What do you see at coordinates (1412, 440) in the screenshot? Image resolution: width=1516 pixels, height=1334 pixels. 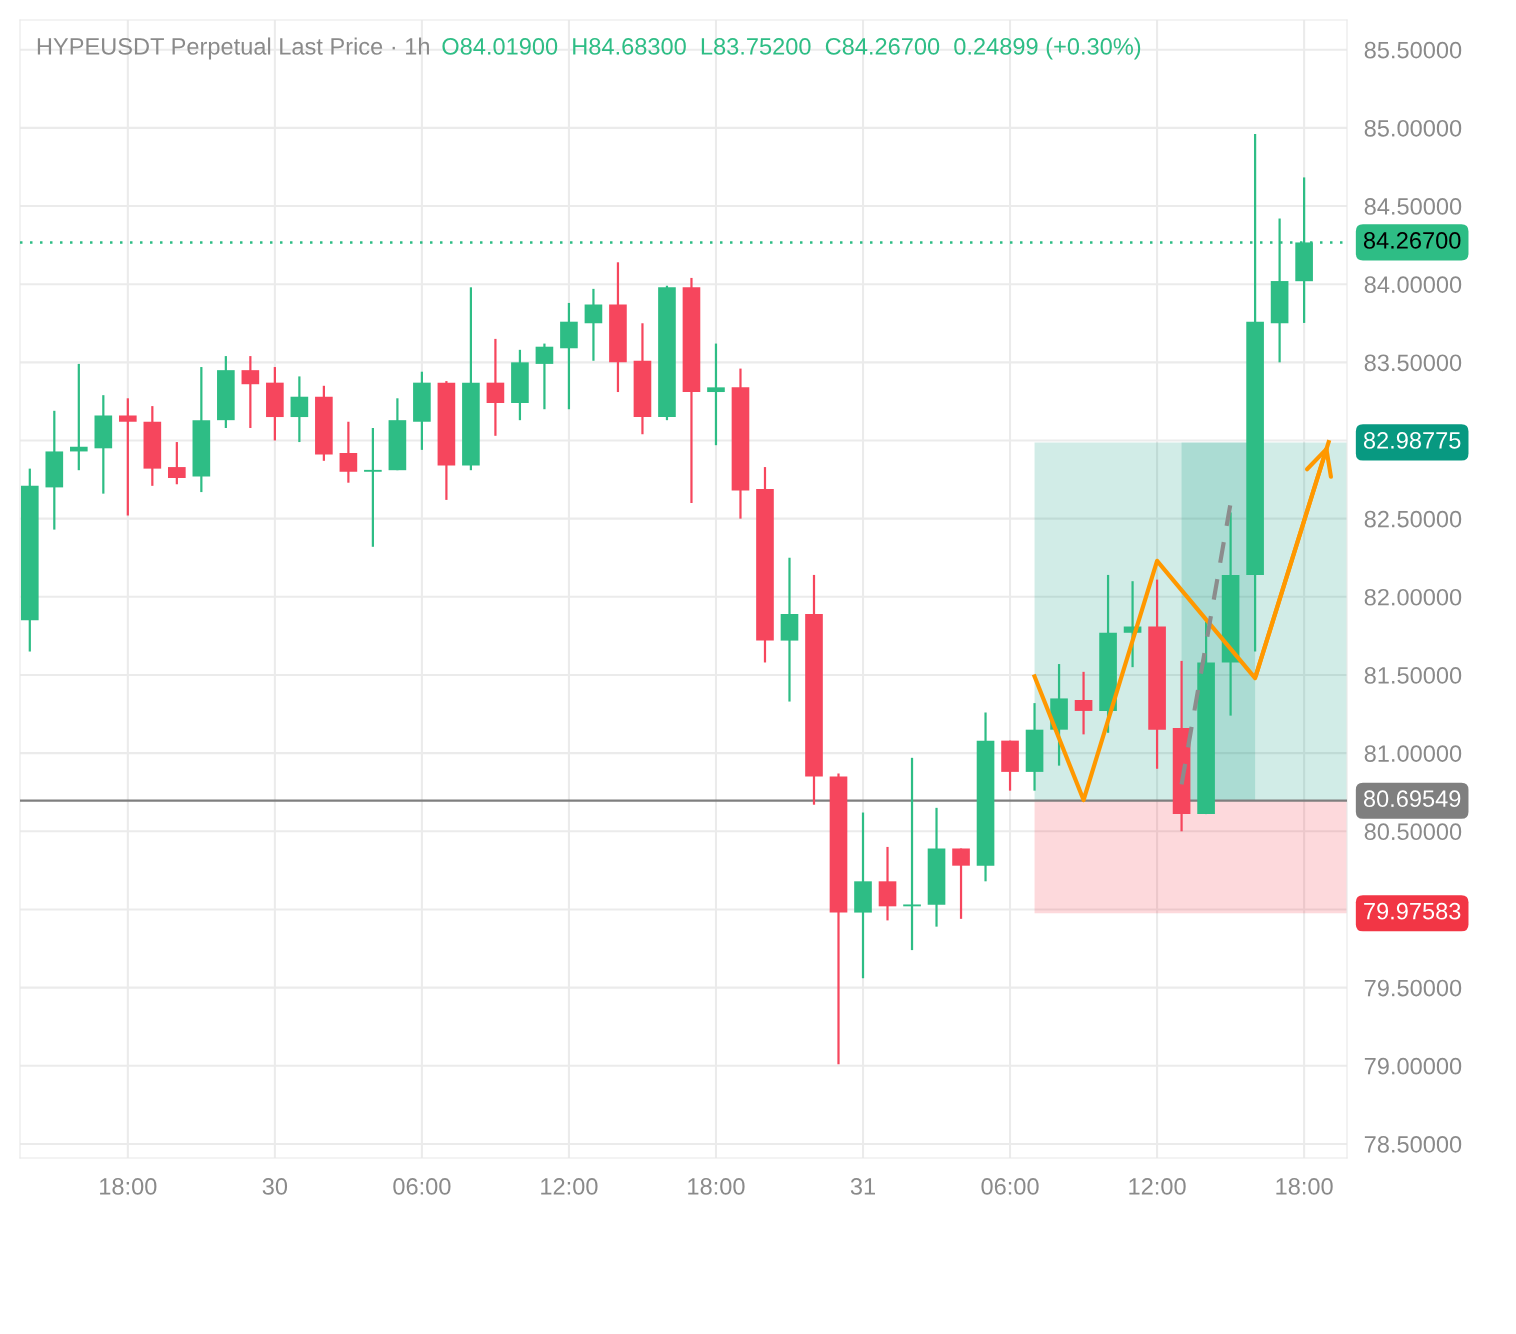 I see `band-label: 82.98775` at bounding box center [1412, 440].